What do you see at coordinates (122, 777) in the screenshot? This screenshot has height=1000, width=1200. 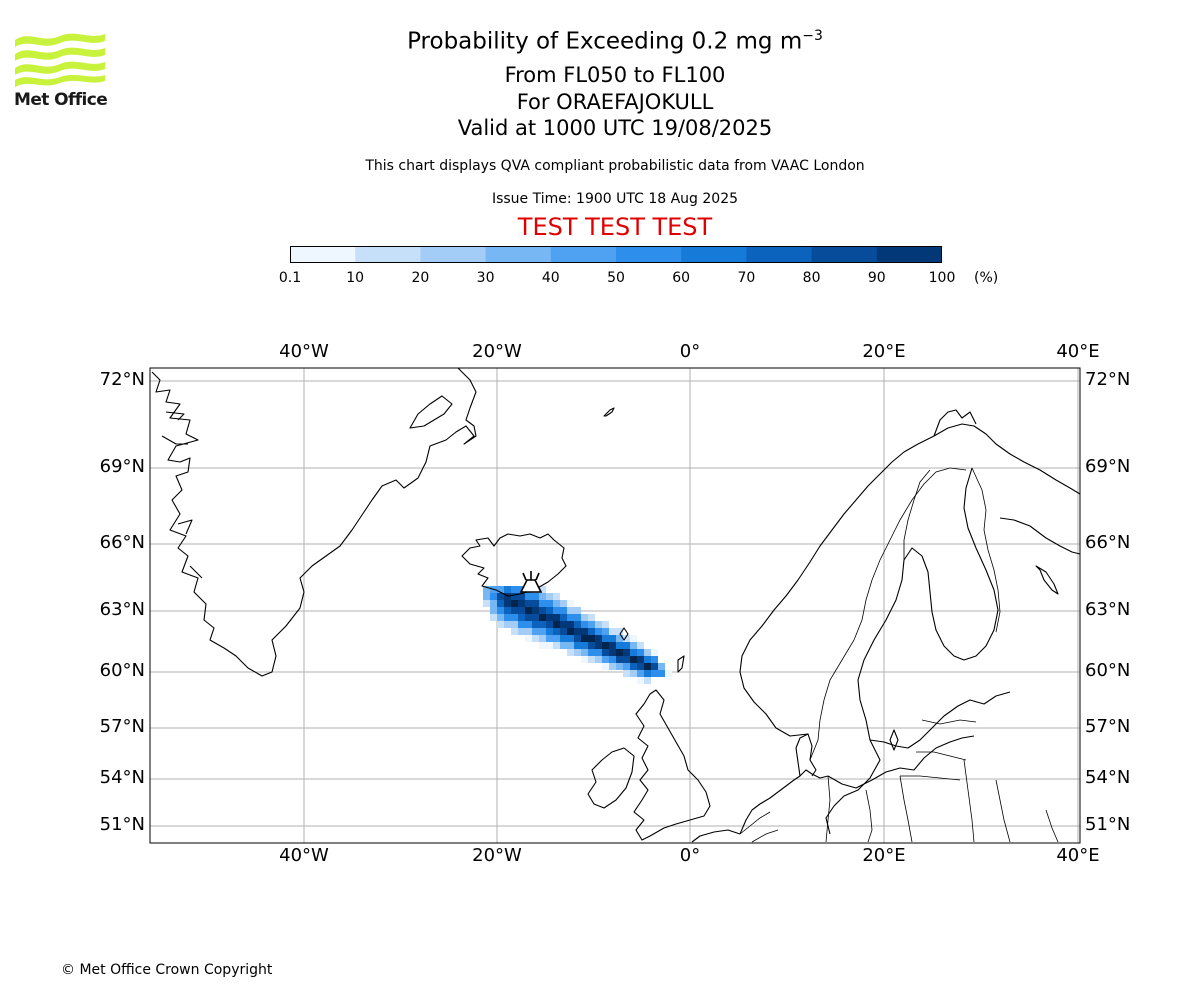 I see `latitude-label-left: 54°N` at bounding box center [122, 777].